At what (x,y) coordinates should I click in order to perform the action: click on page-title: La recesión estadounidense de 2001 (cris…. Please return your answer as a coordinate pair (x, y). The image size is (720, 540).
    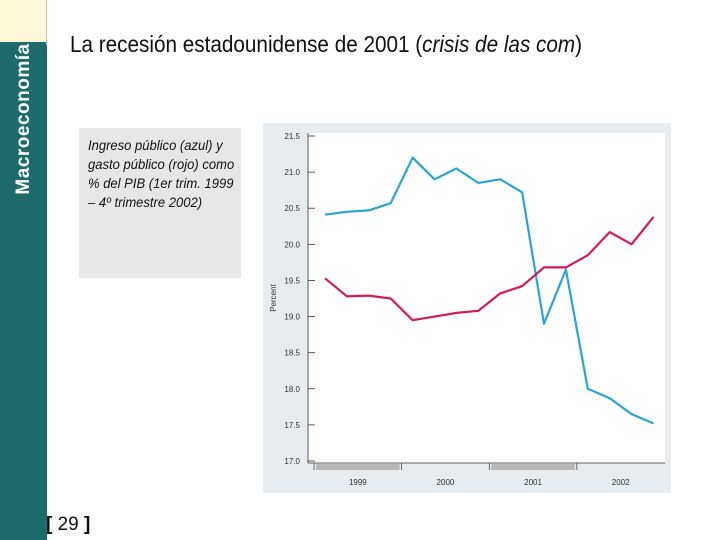
    Looking at the image, I should click on (326, 44).